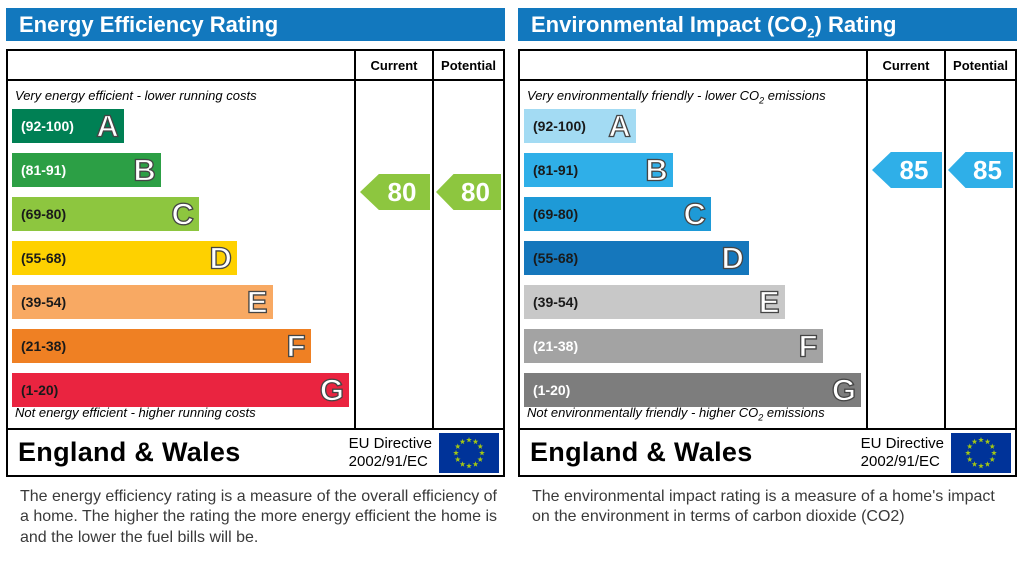  What do you see at coordinates (149, 24) in the screenshot?
I see `title-text: Energy Efficiency Rating` at bounding box center [149, 24].